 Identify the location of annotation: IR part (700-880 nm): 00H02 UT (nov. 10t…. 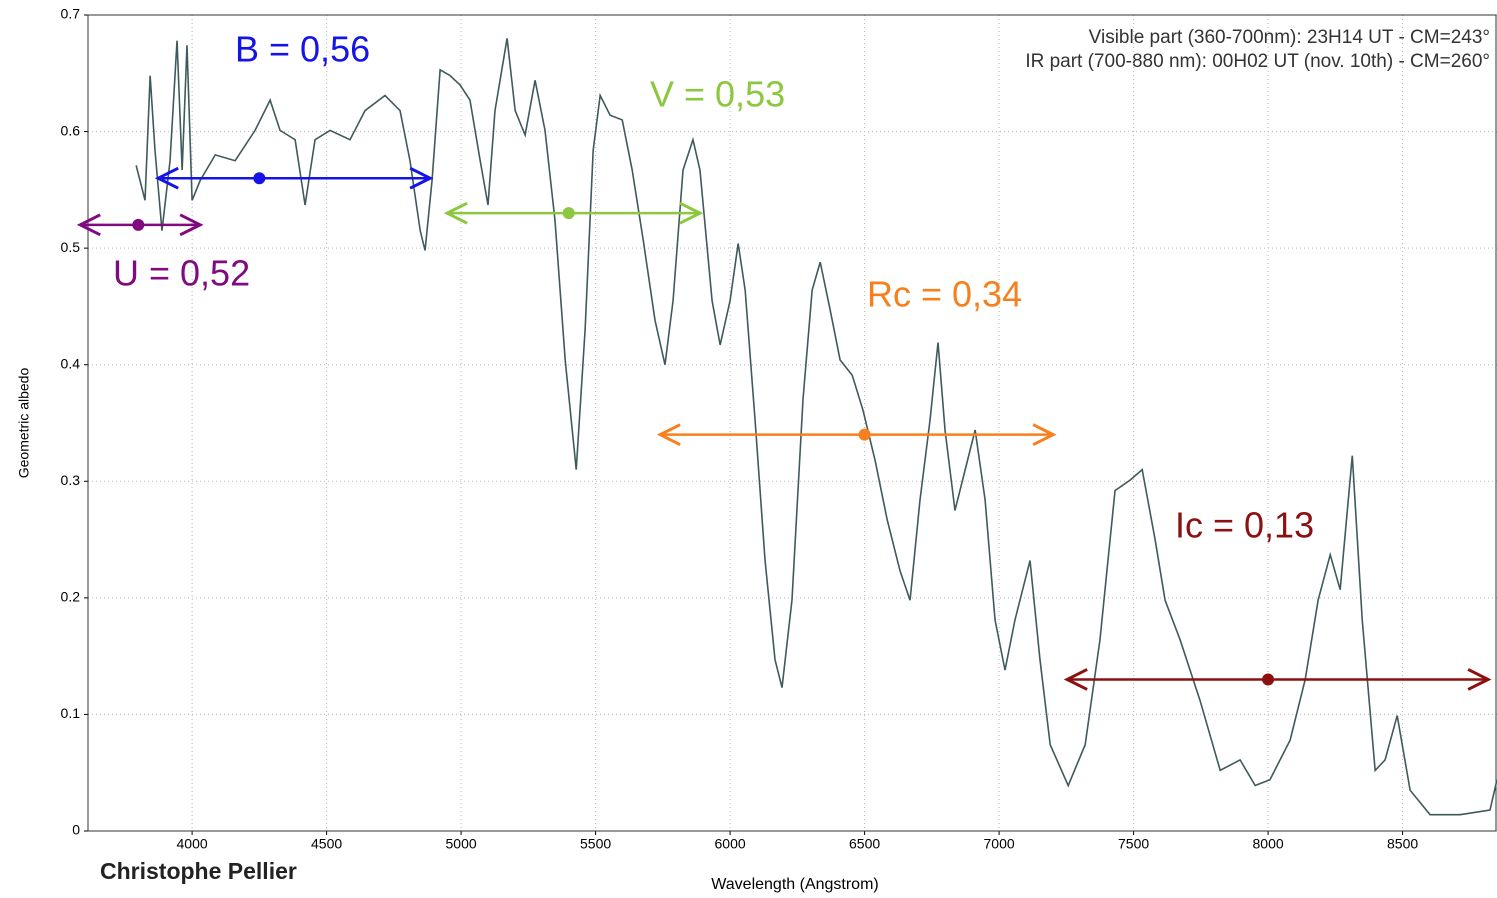
(1257, 61).